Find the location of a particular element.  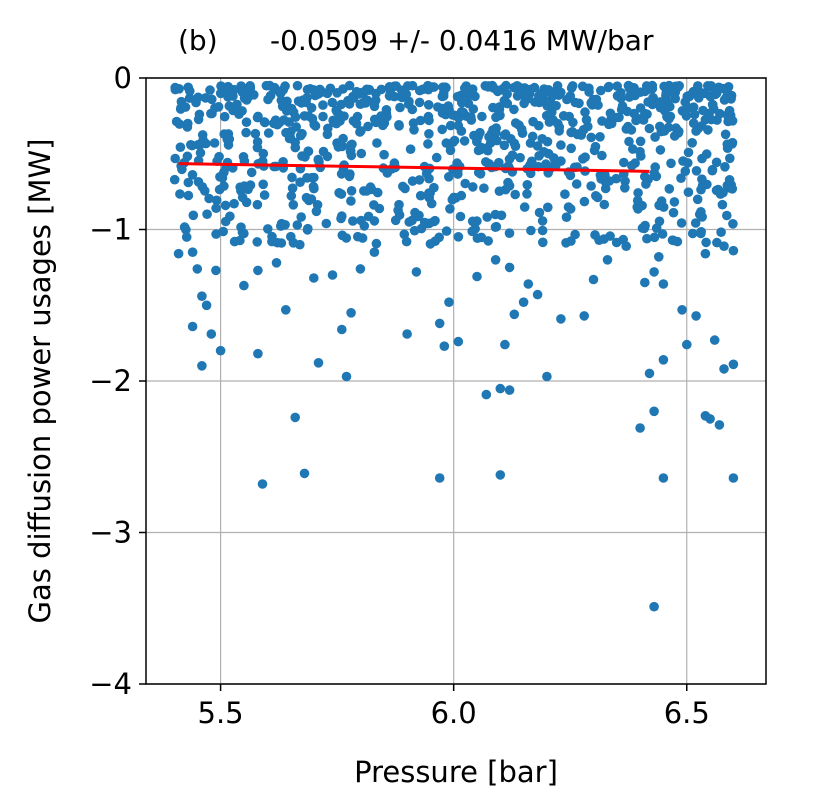

y-axis-label: Gas diffusion power usages [MW] is located at coordinates (40, 381).